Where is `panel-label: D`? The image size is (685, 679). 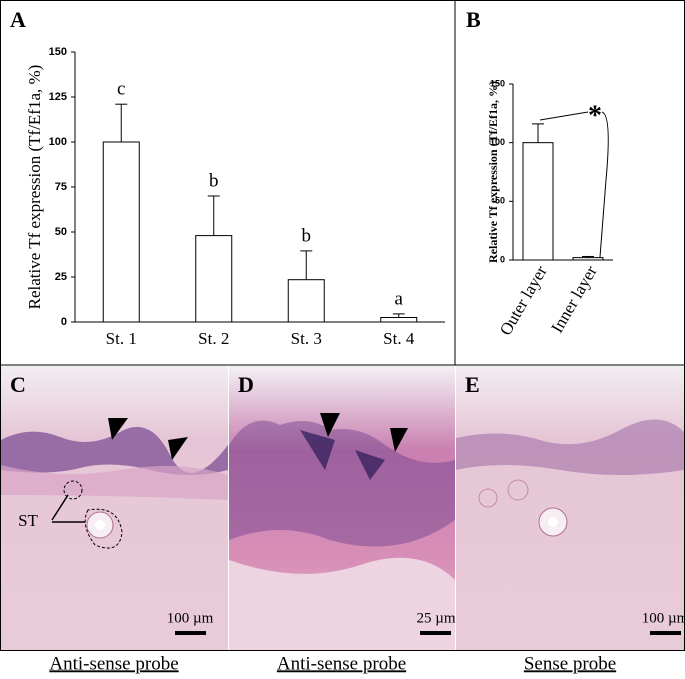 panel-label: D is located at coordinates (246, 384).